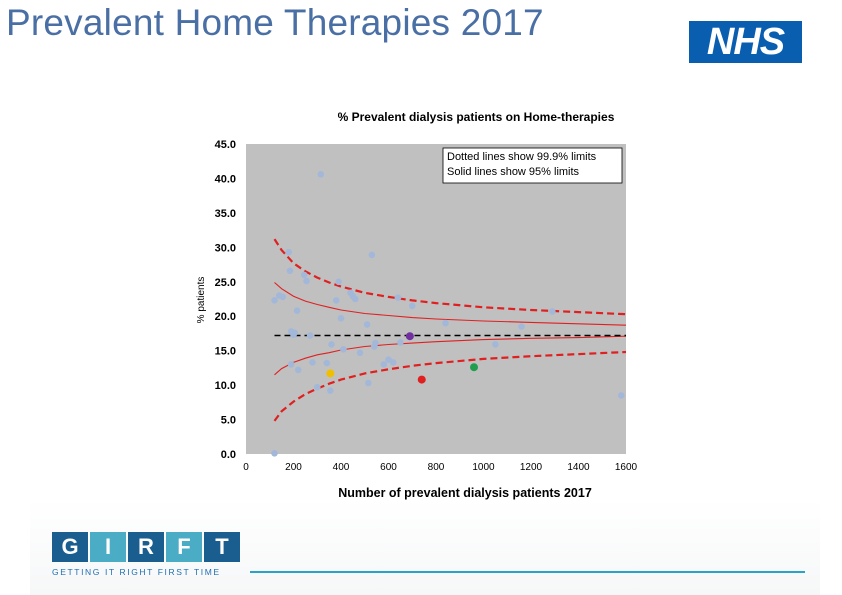 Image resolution: width=842 pixels, height=595 pixels. Describe the element at coordinates (201, 300) in the screenshot. I see `y-axis-label: % patients` at that location.